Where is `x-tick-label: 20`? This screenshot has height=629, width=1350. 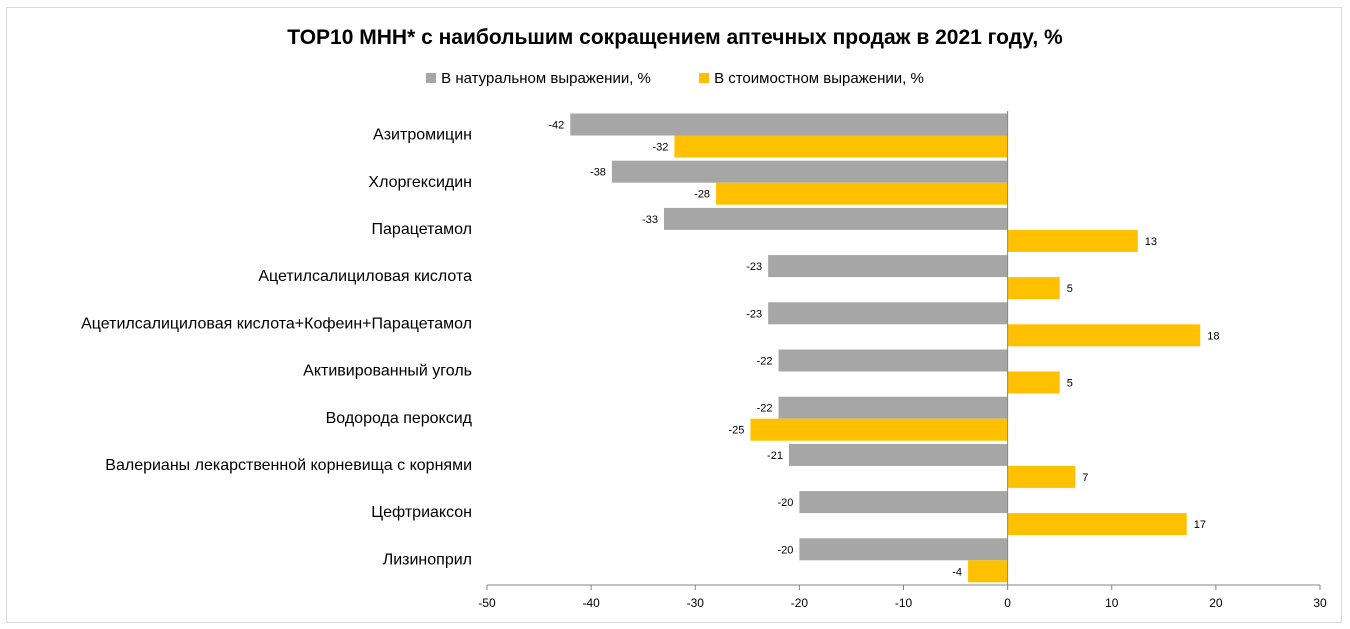
x-tick-label: 20 is located at coordinates (1216, 603).